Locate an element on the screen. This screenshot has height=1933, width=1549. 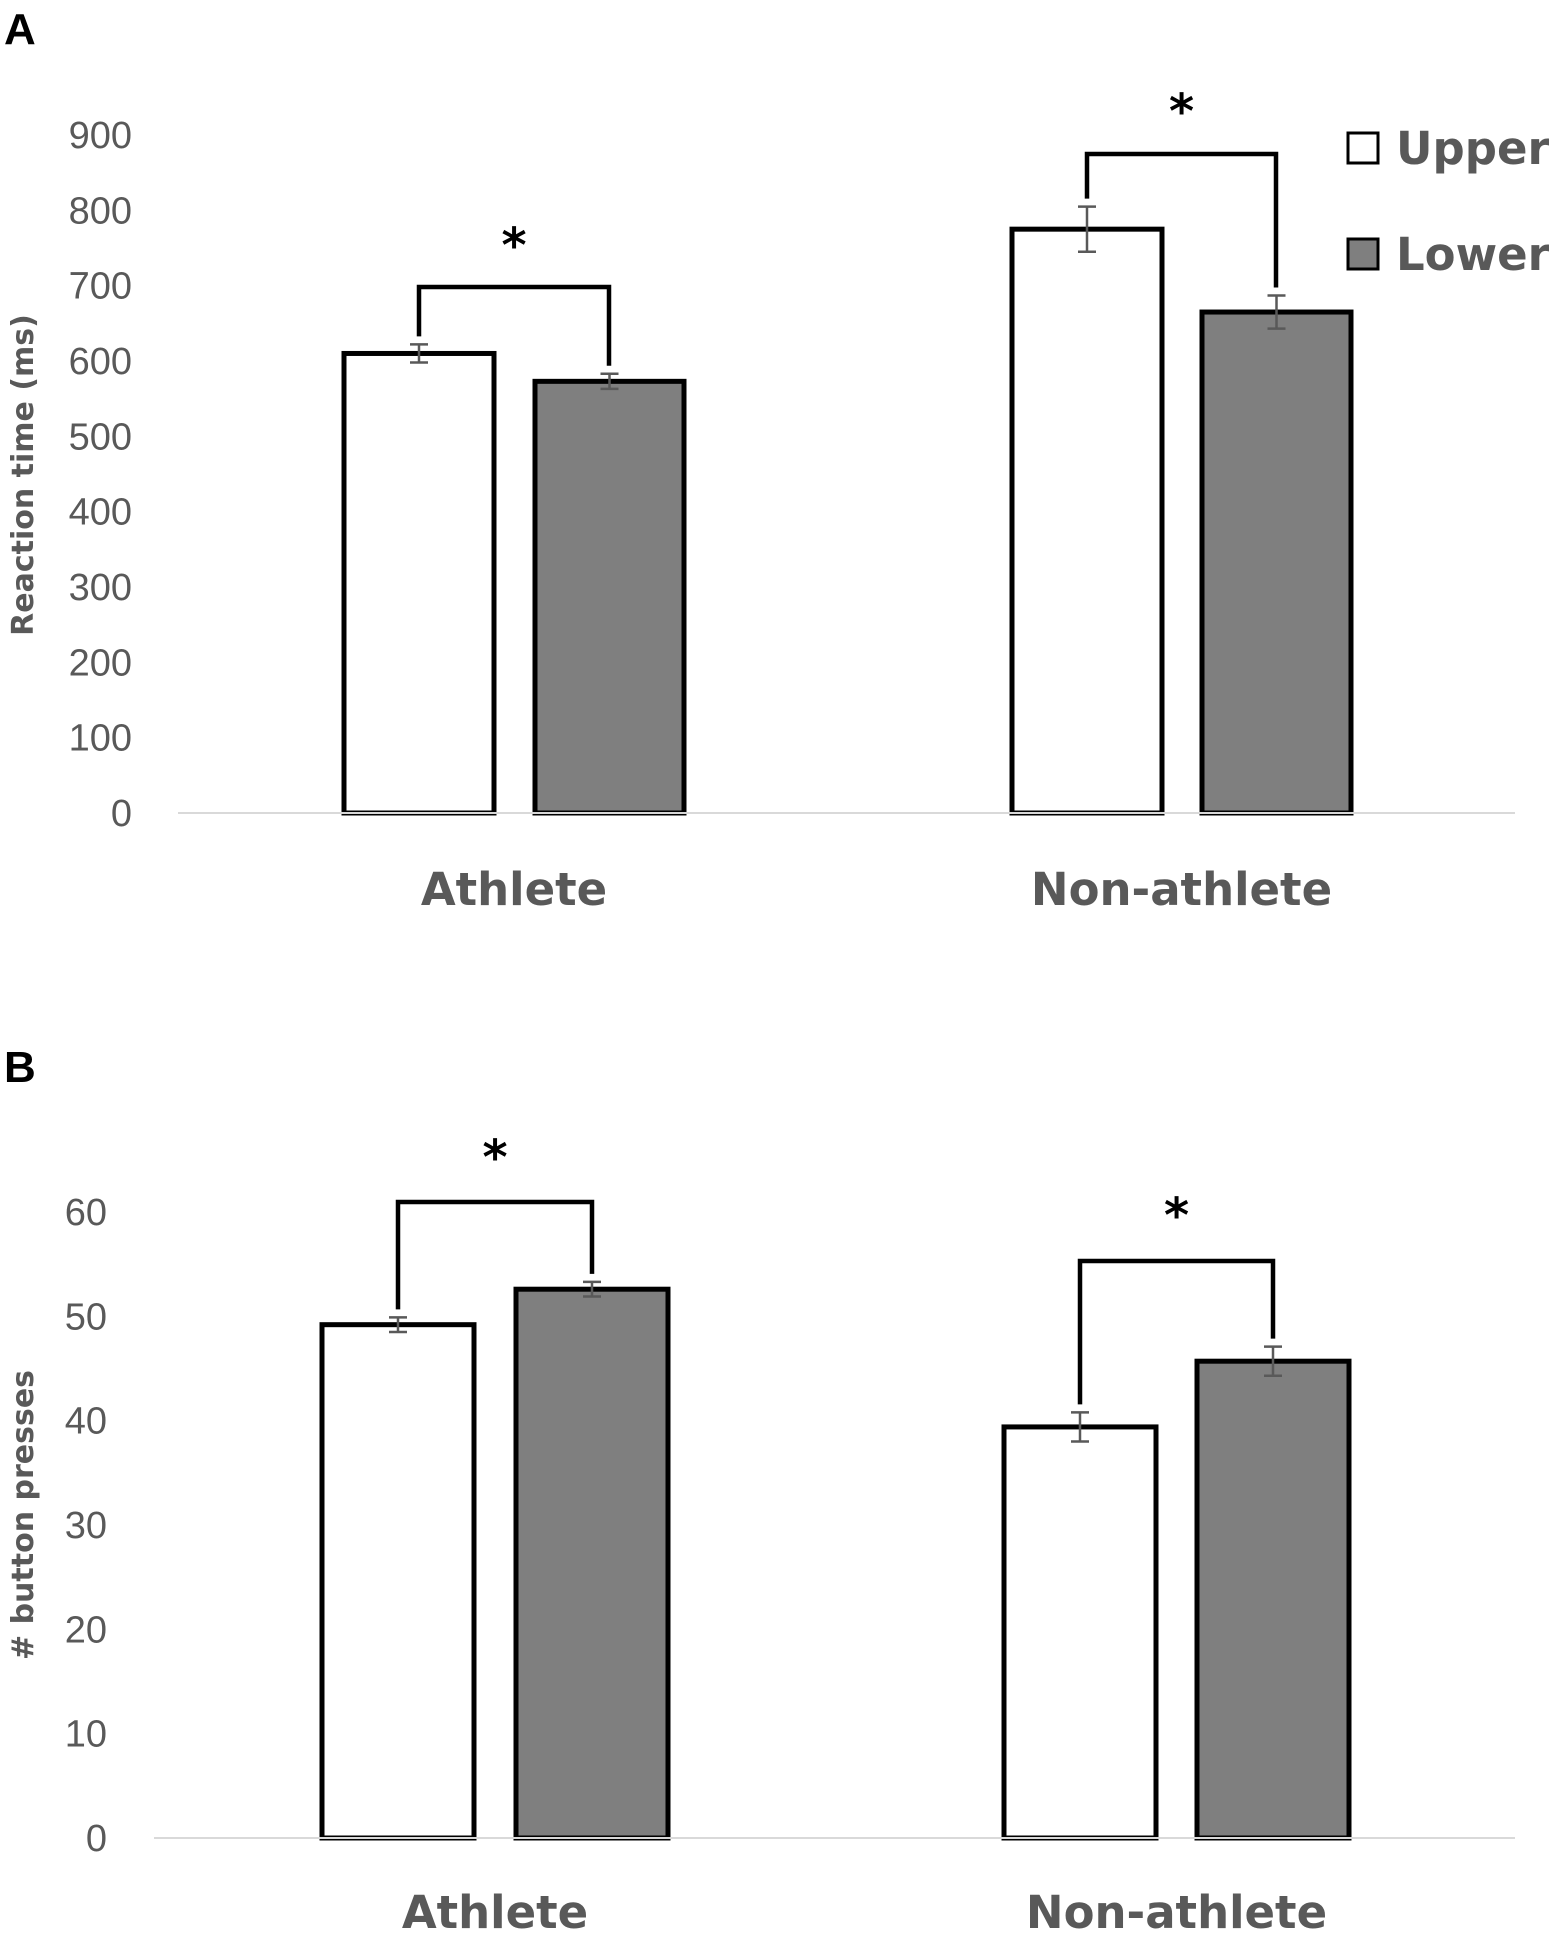
bar-b-athlete-lower is located at coordinates (592, 1563).